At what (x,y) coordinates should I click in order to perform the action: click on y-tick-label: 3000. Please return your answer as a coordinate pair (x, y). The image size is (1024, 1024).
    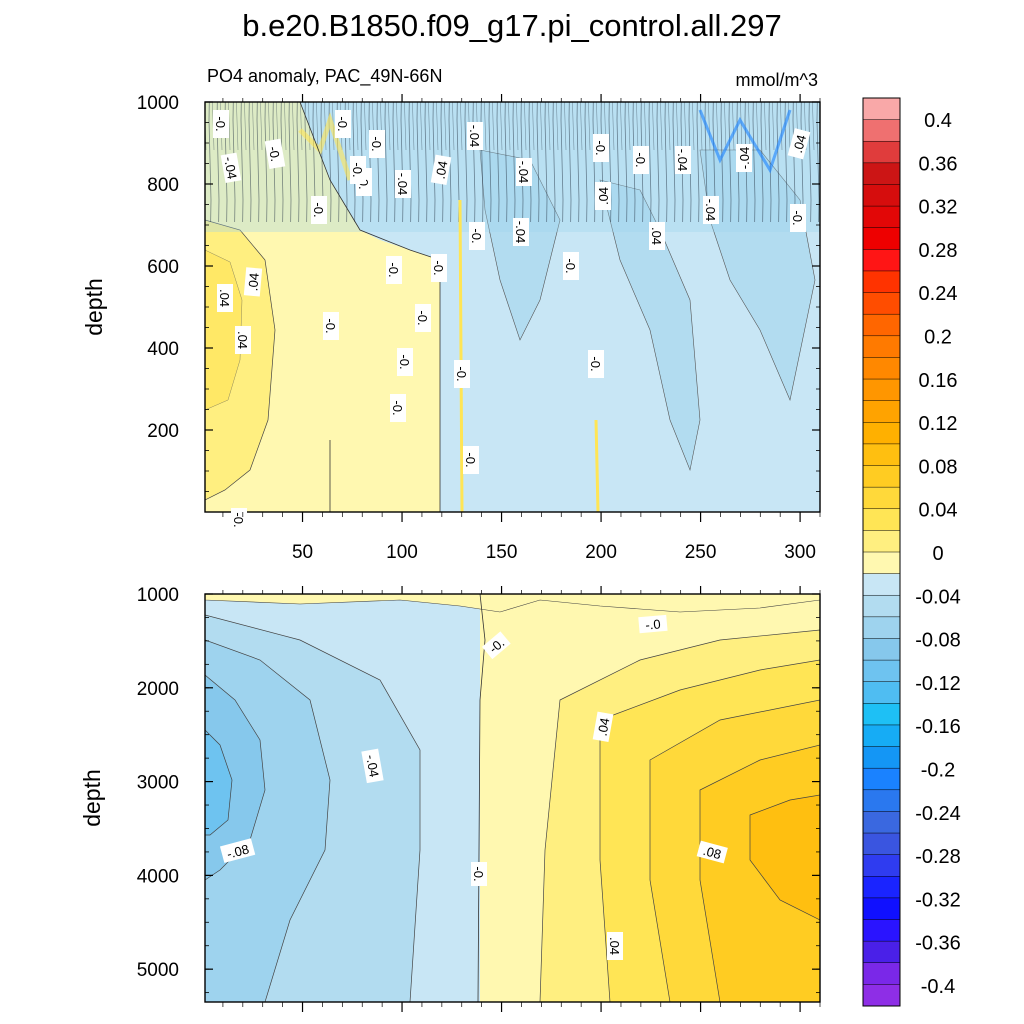
    Looking at the image, I should click on (158, 783).